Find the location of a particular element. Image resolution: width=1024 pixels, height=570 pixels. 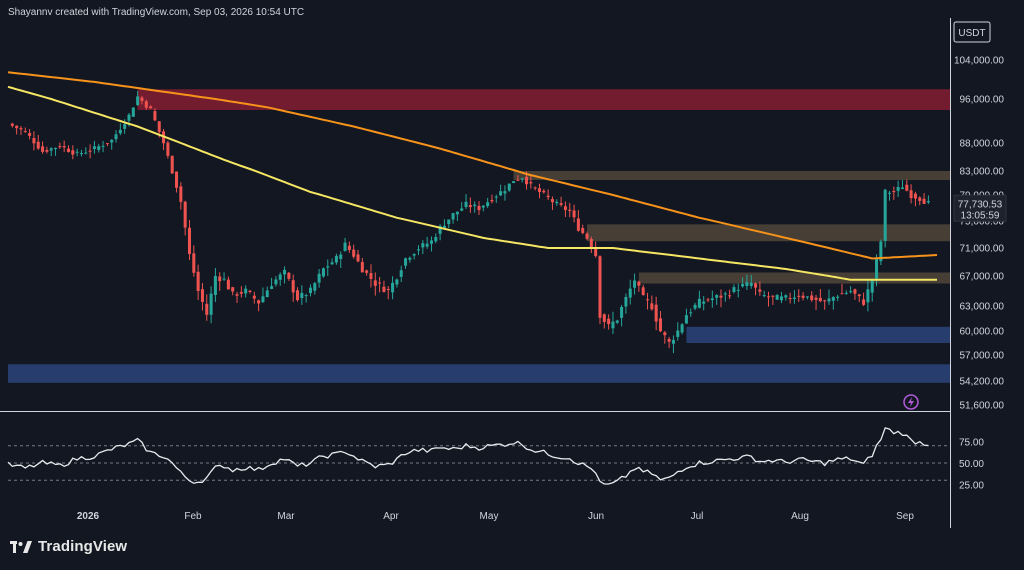

time-tick-label: Feb is located at coordinates (193, 516).